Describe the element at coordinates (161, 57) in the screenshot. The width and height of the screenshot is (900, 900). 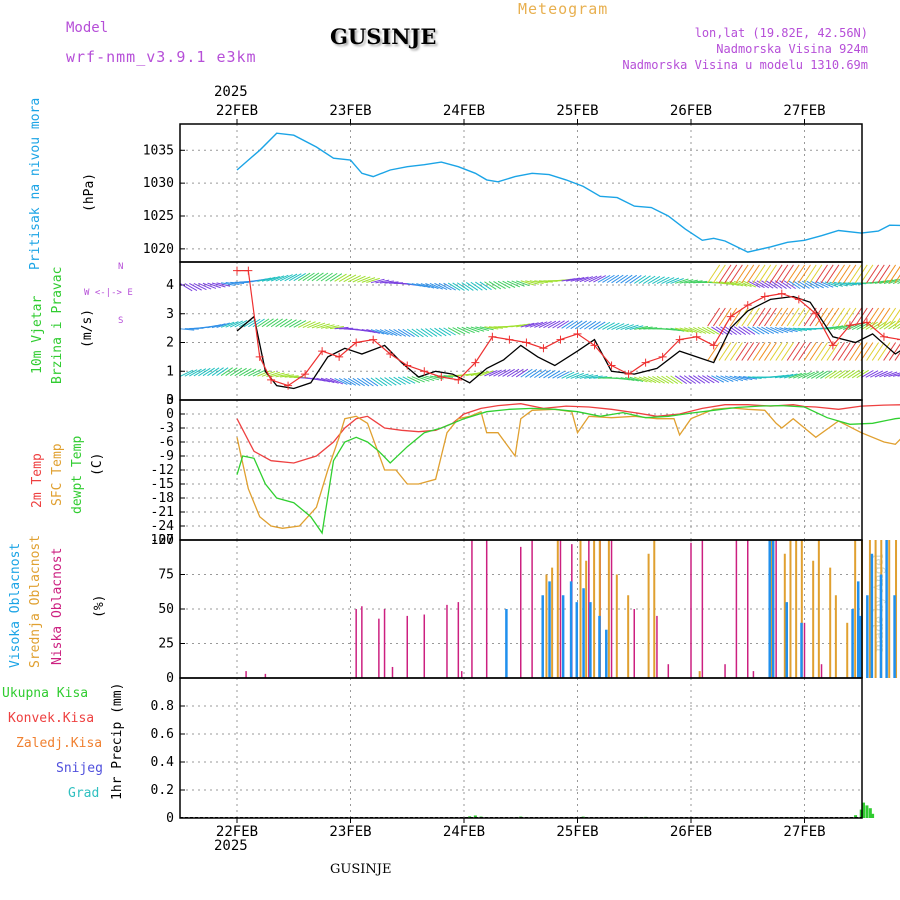
I see `model-name: wrf-nmm_v3.9.1 e3km` at that location.